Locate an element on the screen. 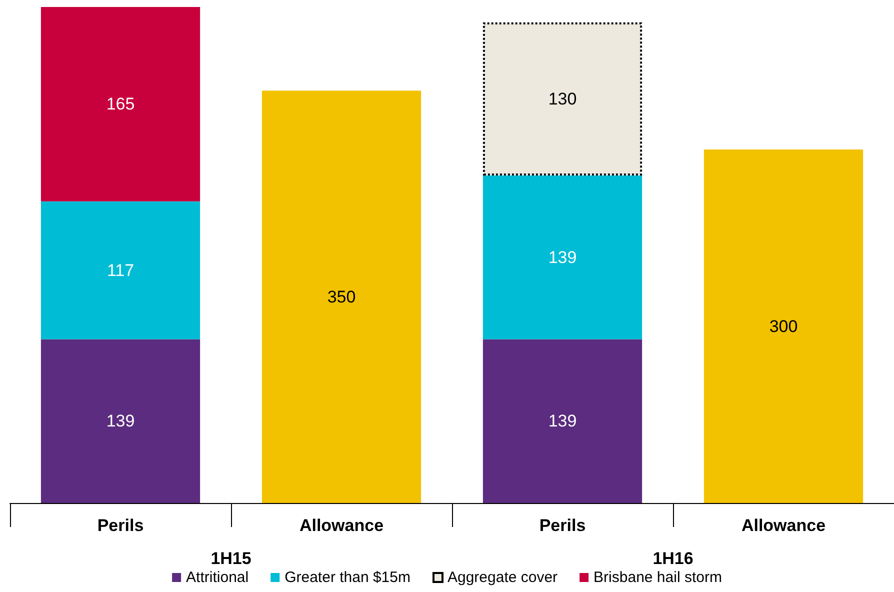 This screenshot has width=894, height=592. data-label: 165 is located at coordinates (120, 104).